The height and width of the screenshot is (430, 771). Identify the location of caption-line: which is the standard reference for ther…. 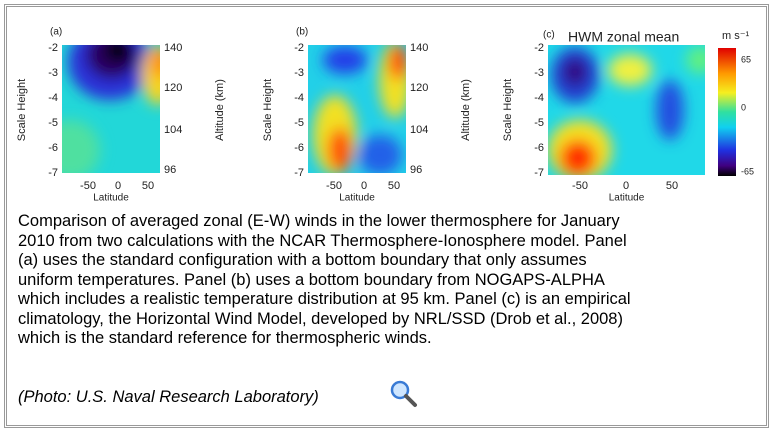
(225, 338).